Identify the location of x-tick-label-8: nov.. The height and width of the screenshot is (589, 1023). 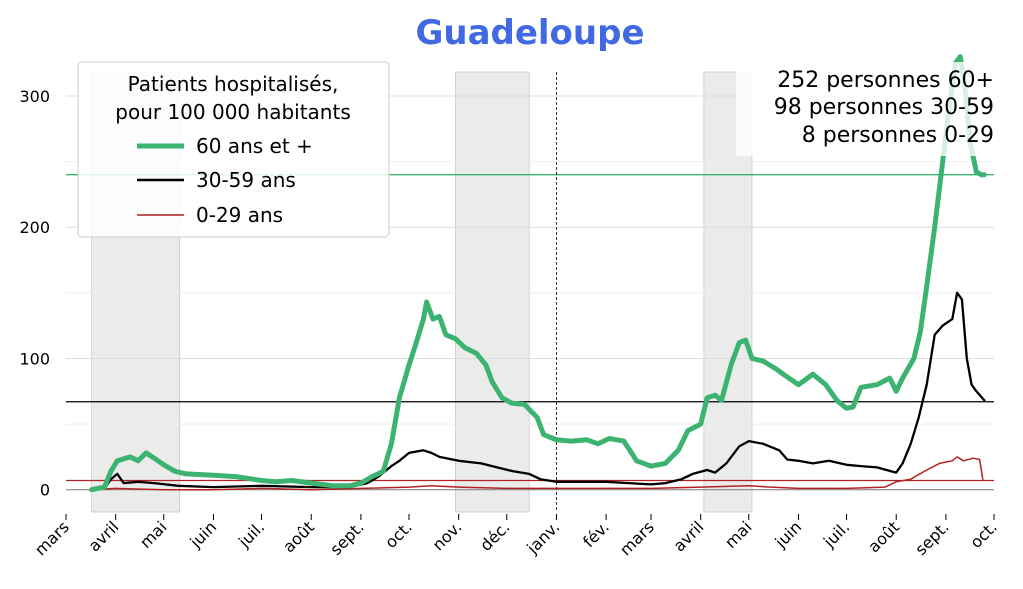
(447, 535).